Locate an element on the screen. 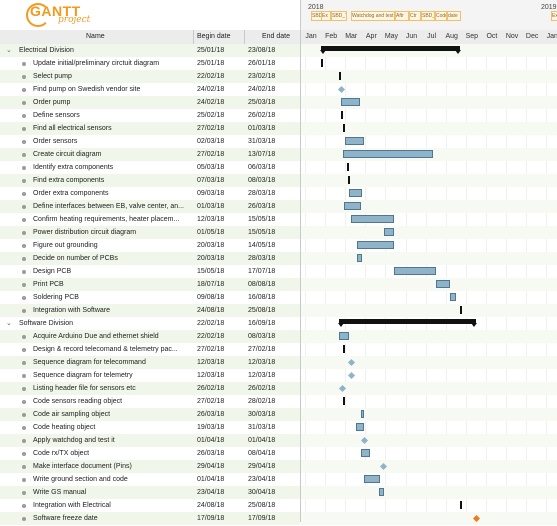 The width and height of the screenshot is (557, 526). task-row: Decide on number of PCBs 20/03/18 28/03/18 is located at coordinates (150, 259).